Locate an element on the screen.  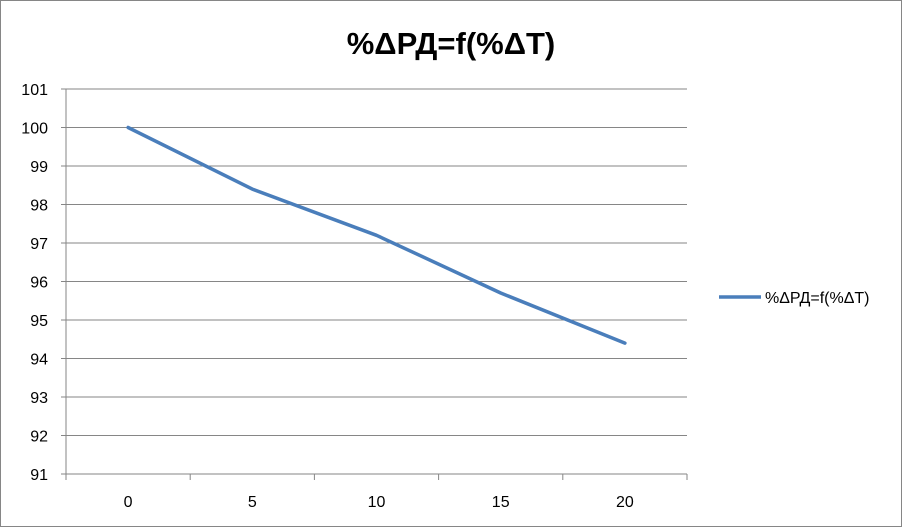
x-tick-label: 20 is located at coordinates (625, 502).